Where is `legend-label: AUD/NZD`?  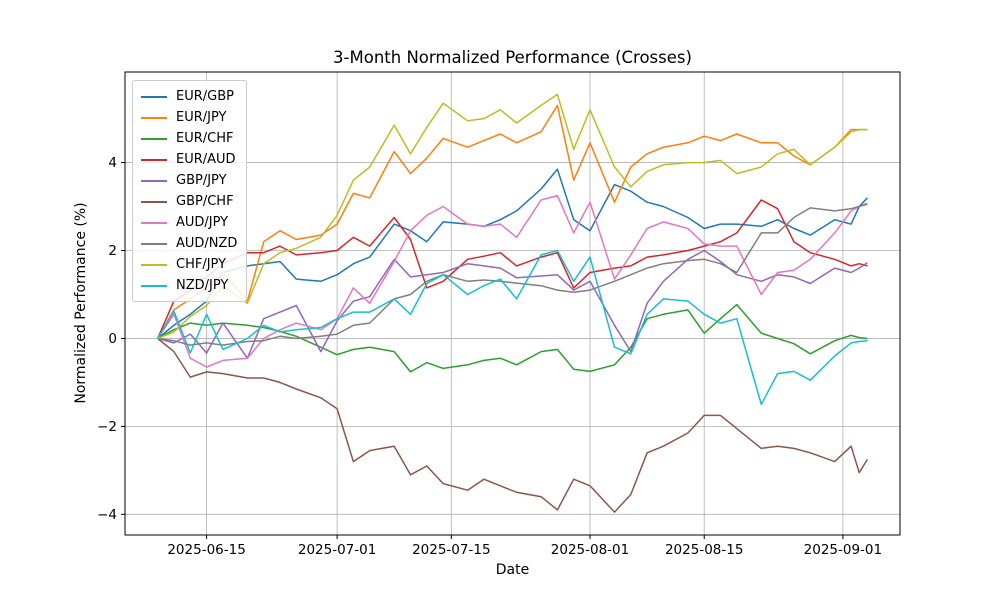
legend-label: AUD/NZD is located at coordinates (207, 243).